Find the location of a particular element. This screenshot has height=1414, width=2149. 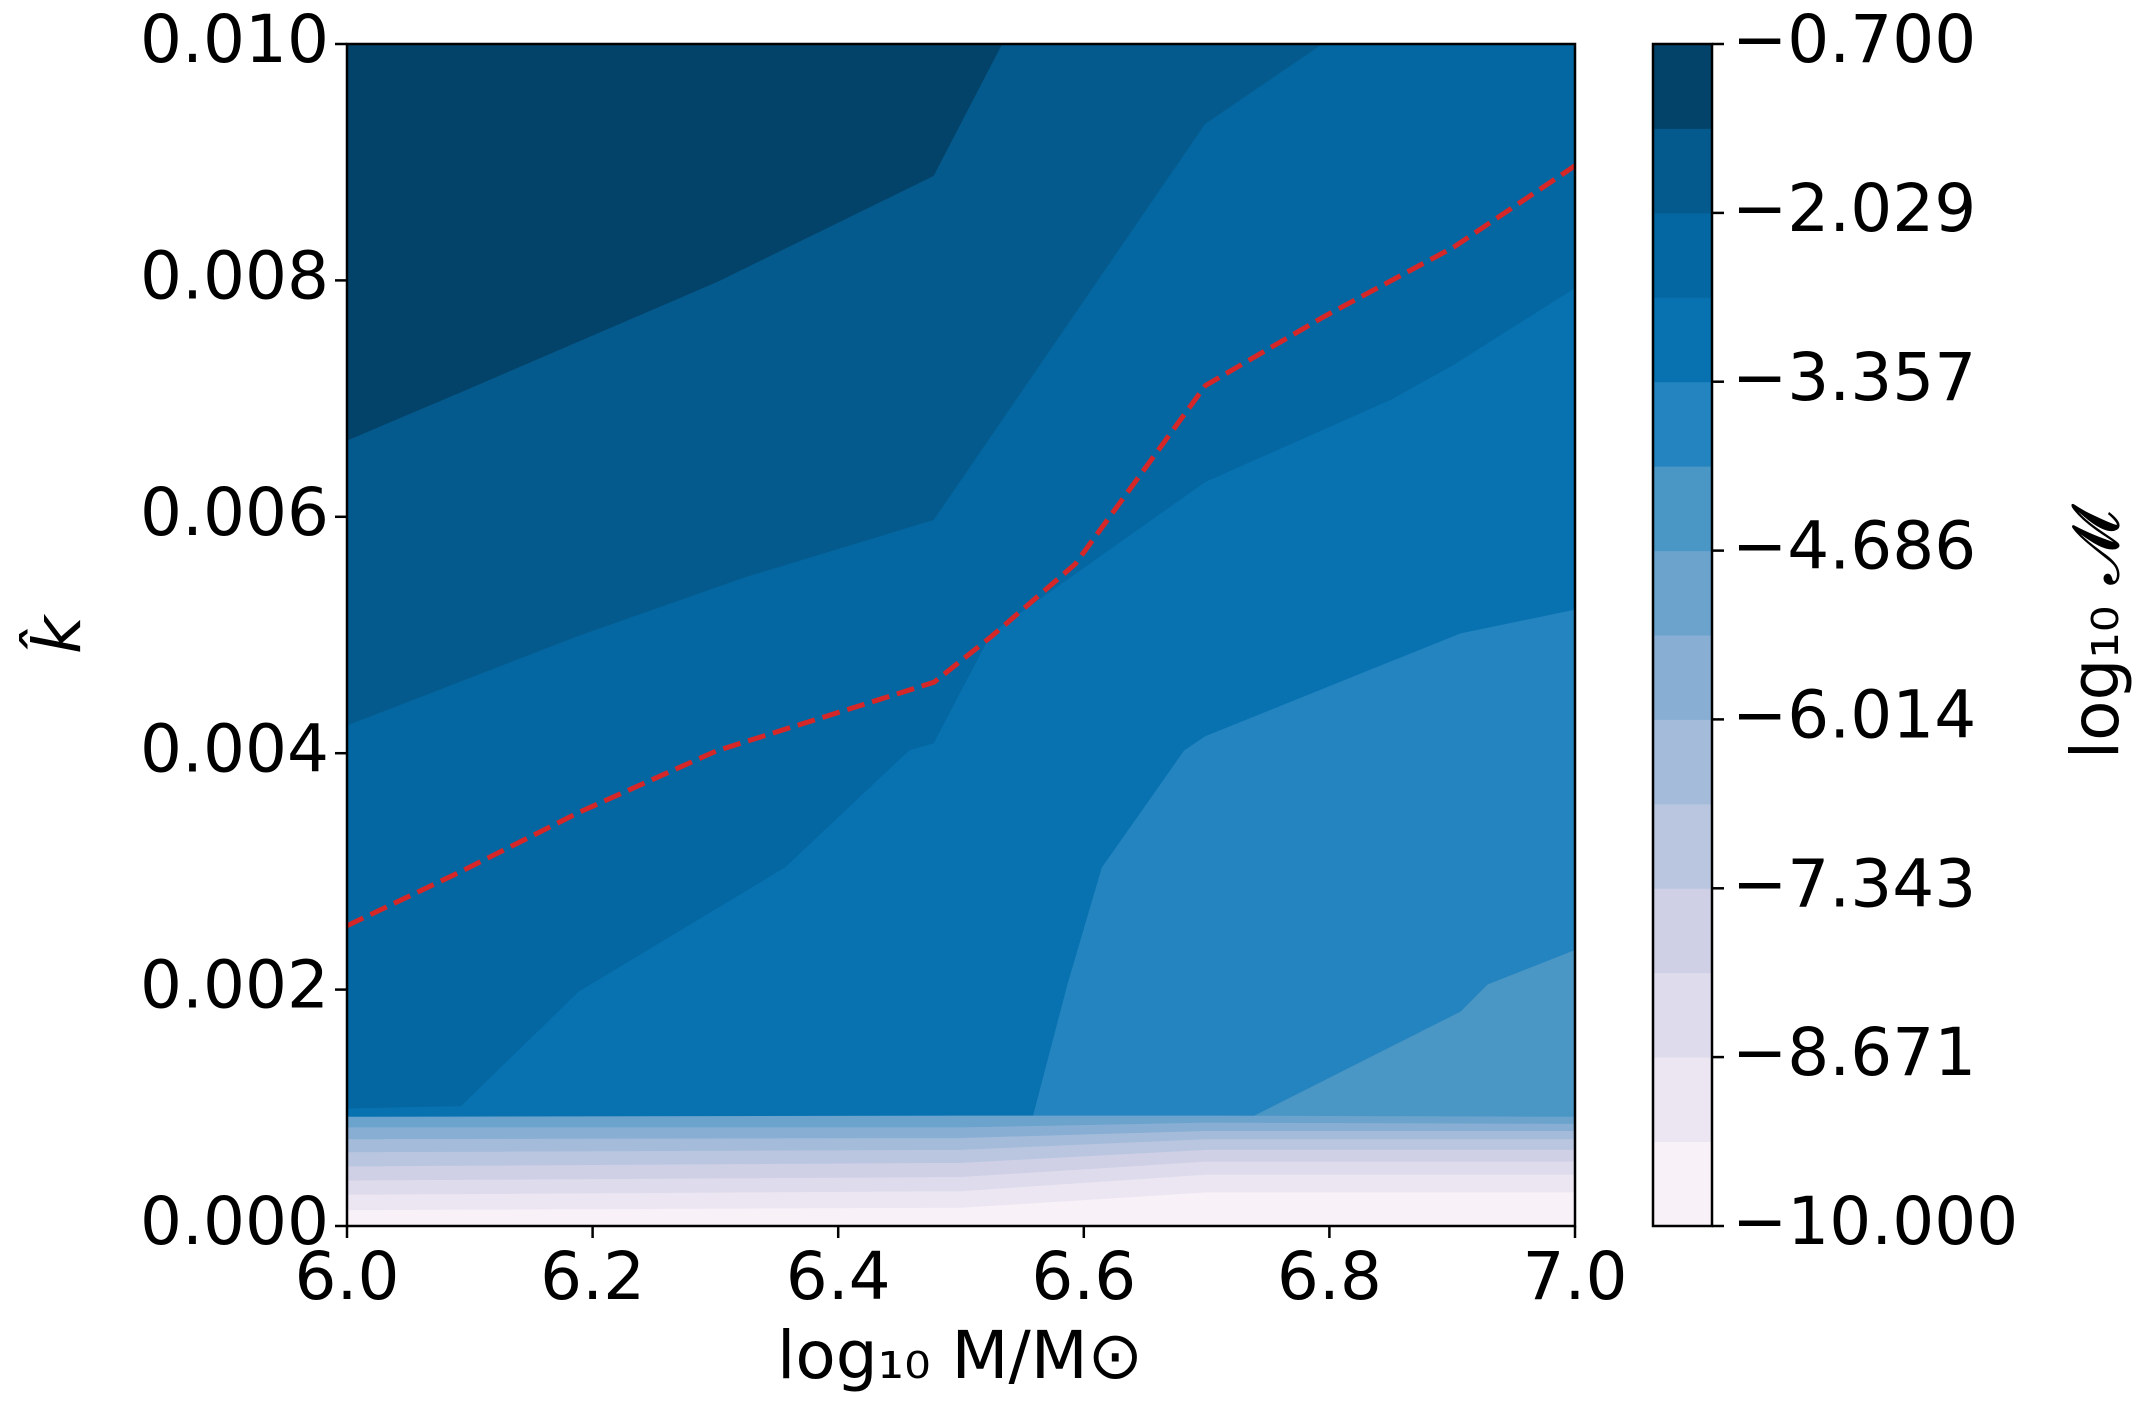

y-axis-label: k̂ is located at coordinates (57, 633).